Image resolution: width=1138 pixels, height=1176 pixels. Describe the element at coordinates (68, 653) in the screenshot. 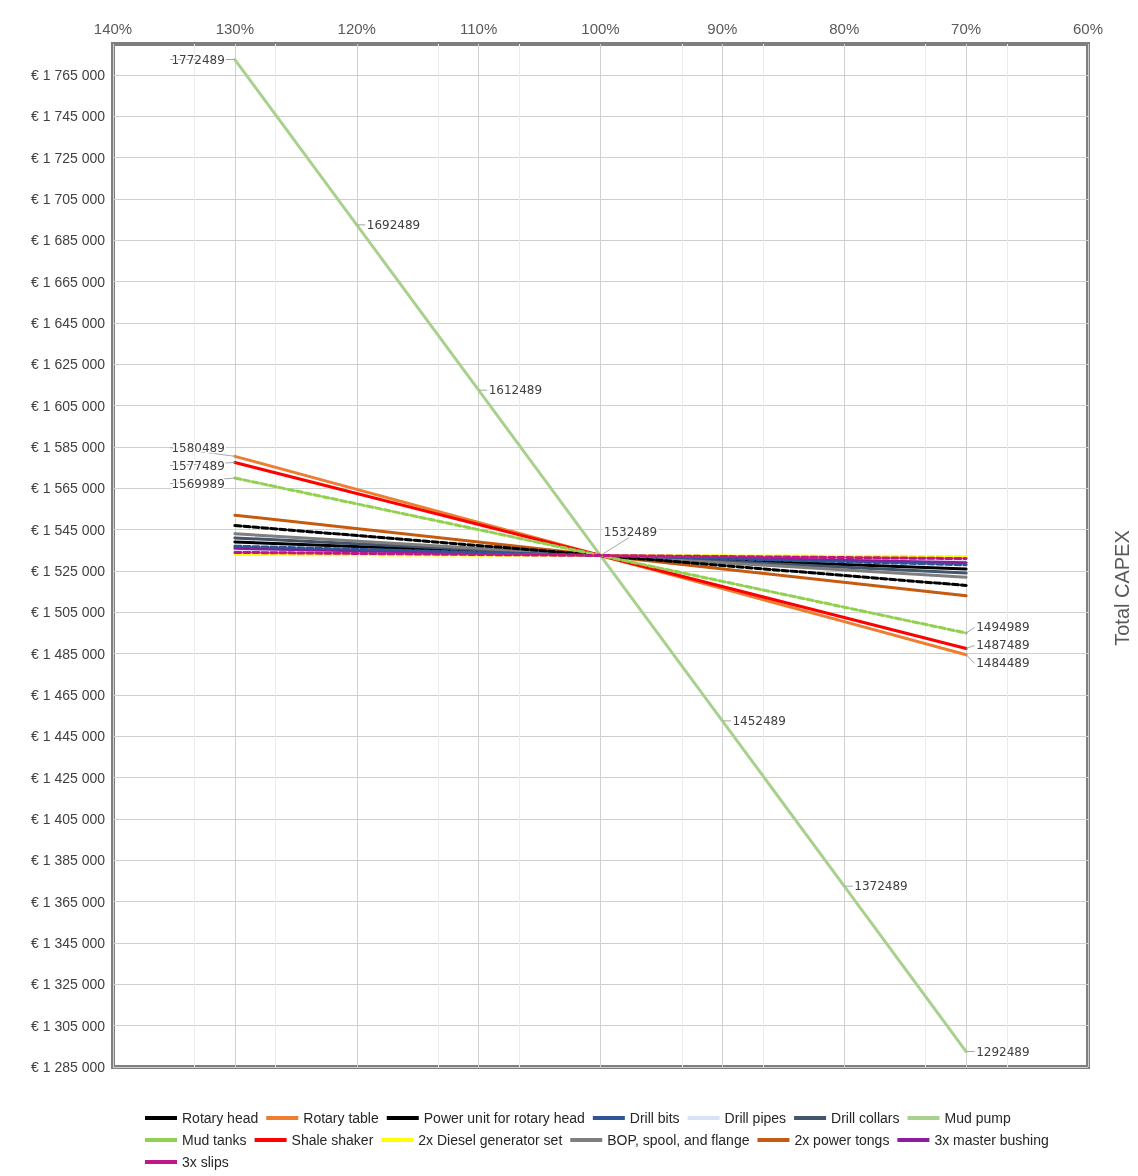

I see `y-tick-label: € 1 485 000` at that location.